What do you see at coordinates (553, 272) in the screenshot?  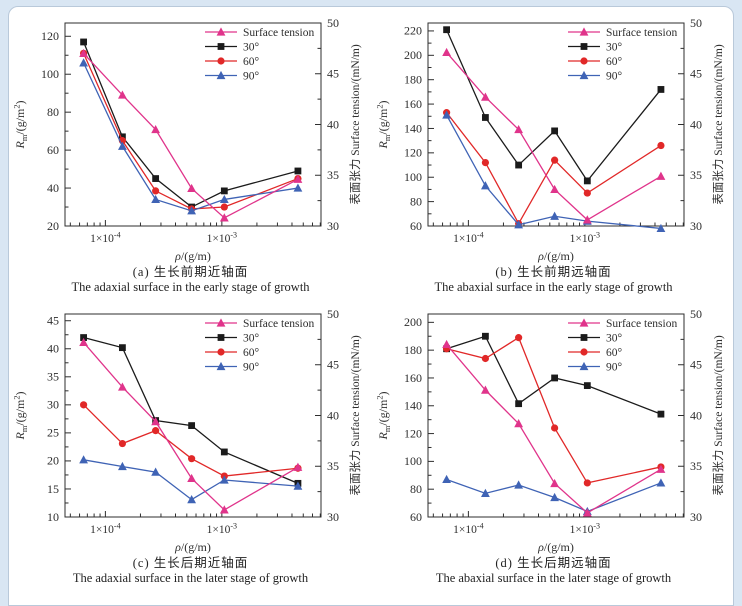 I see `caption-zh-b: (b) 生长前期远轴面` at bounding box center [553, 272].